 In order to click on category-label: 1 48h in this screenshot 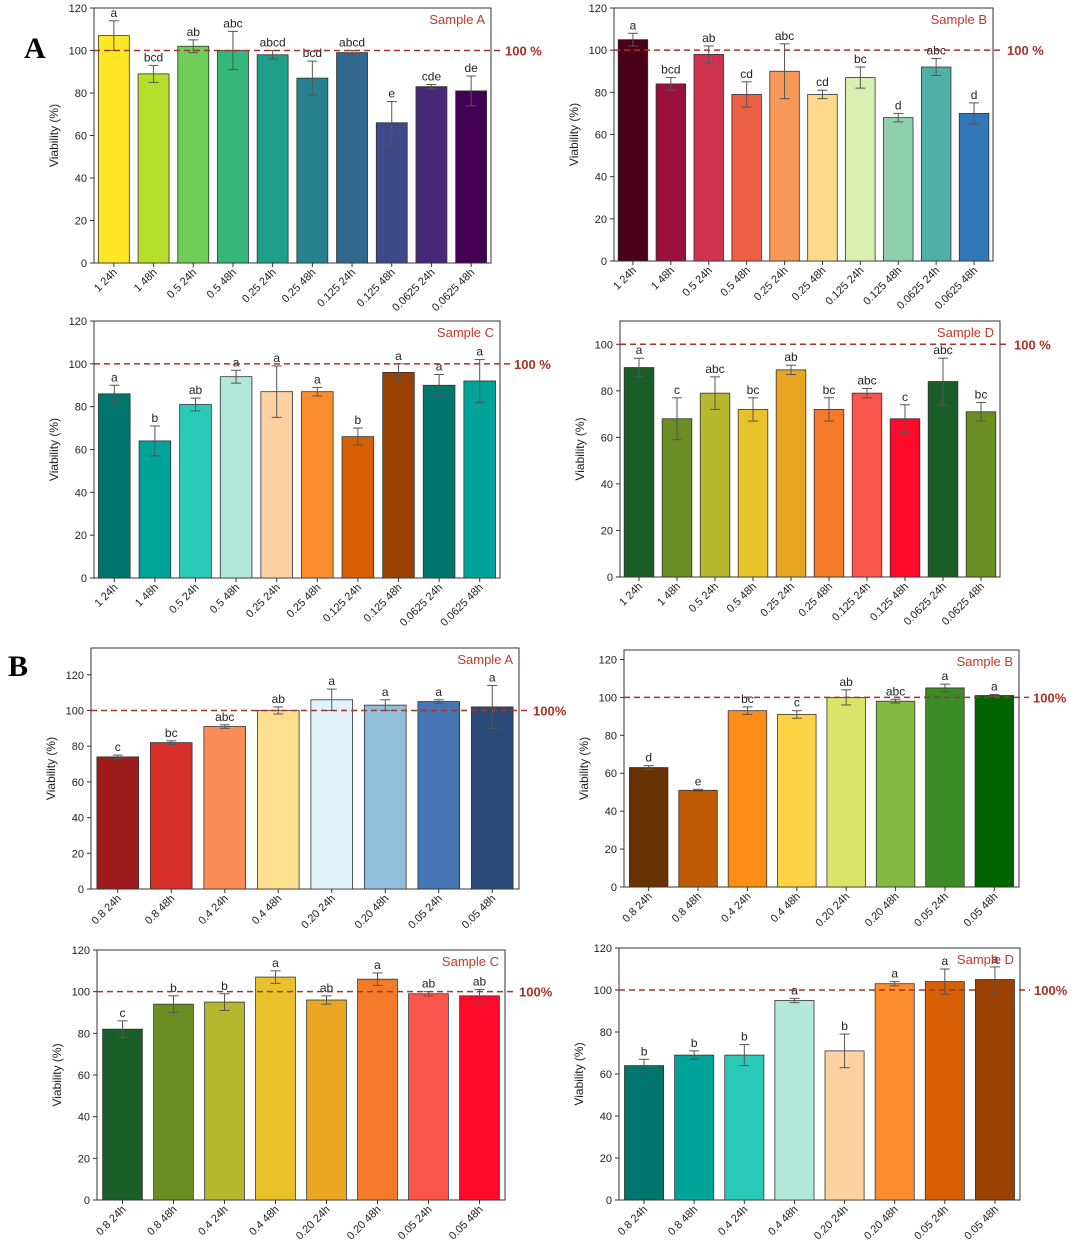, I will do `click(669, 595)`.